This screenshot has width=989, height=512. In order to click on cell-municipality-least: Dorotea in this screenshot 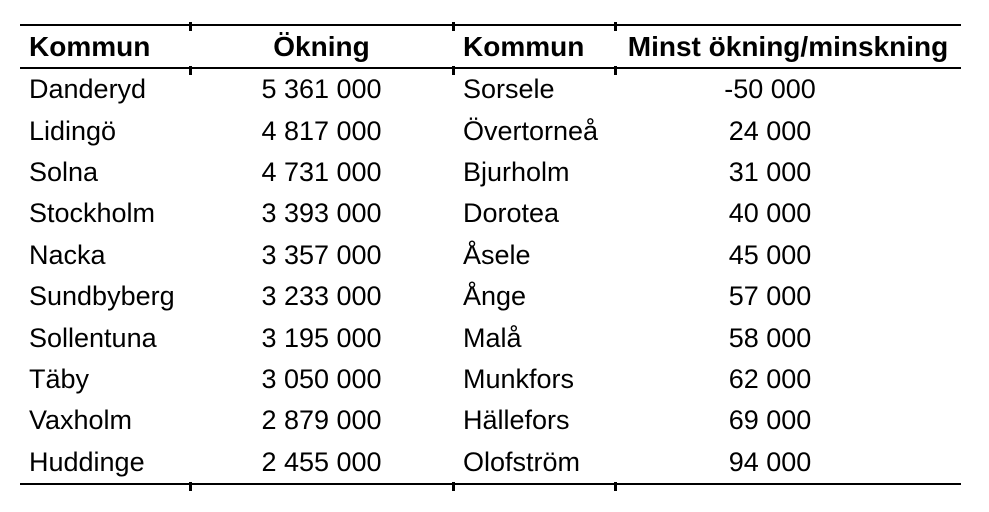, I will do `click(511, 213)`.